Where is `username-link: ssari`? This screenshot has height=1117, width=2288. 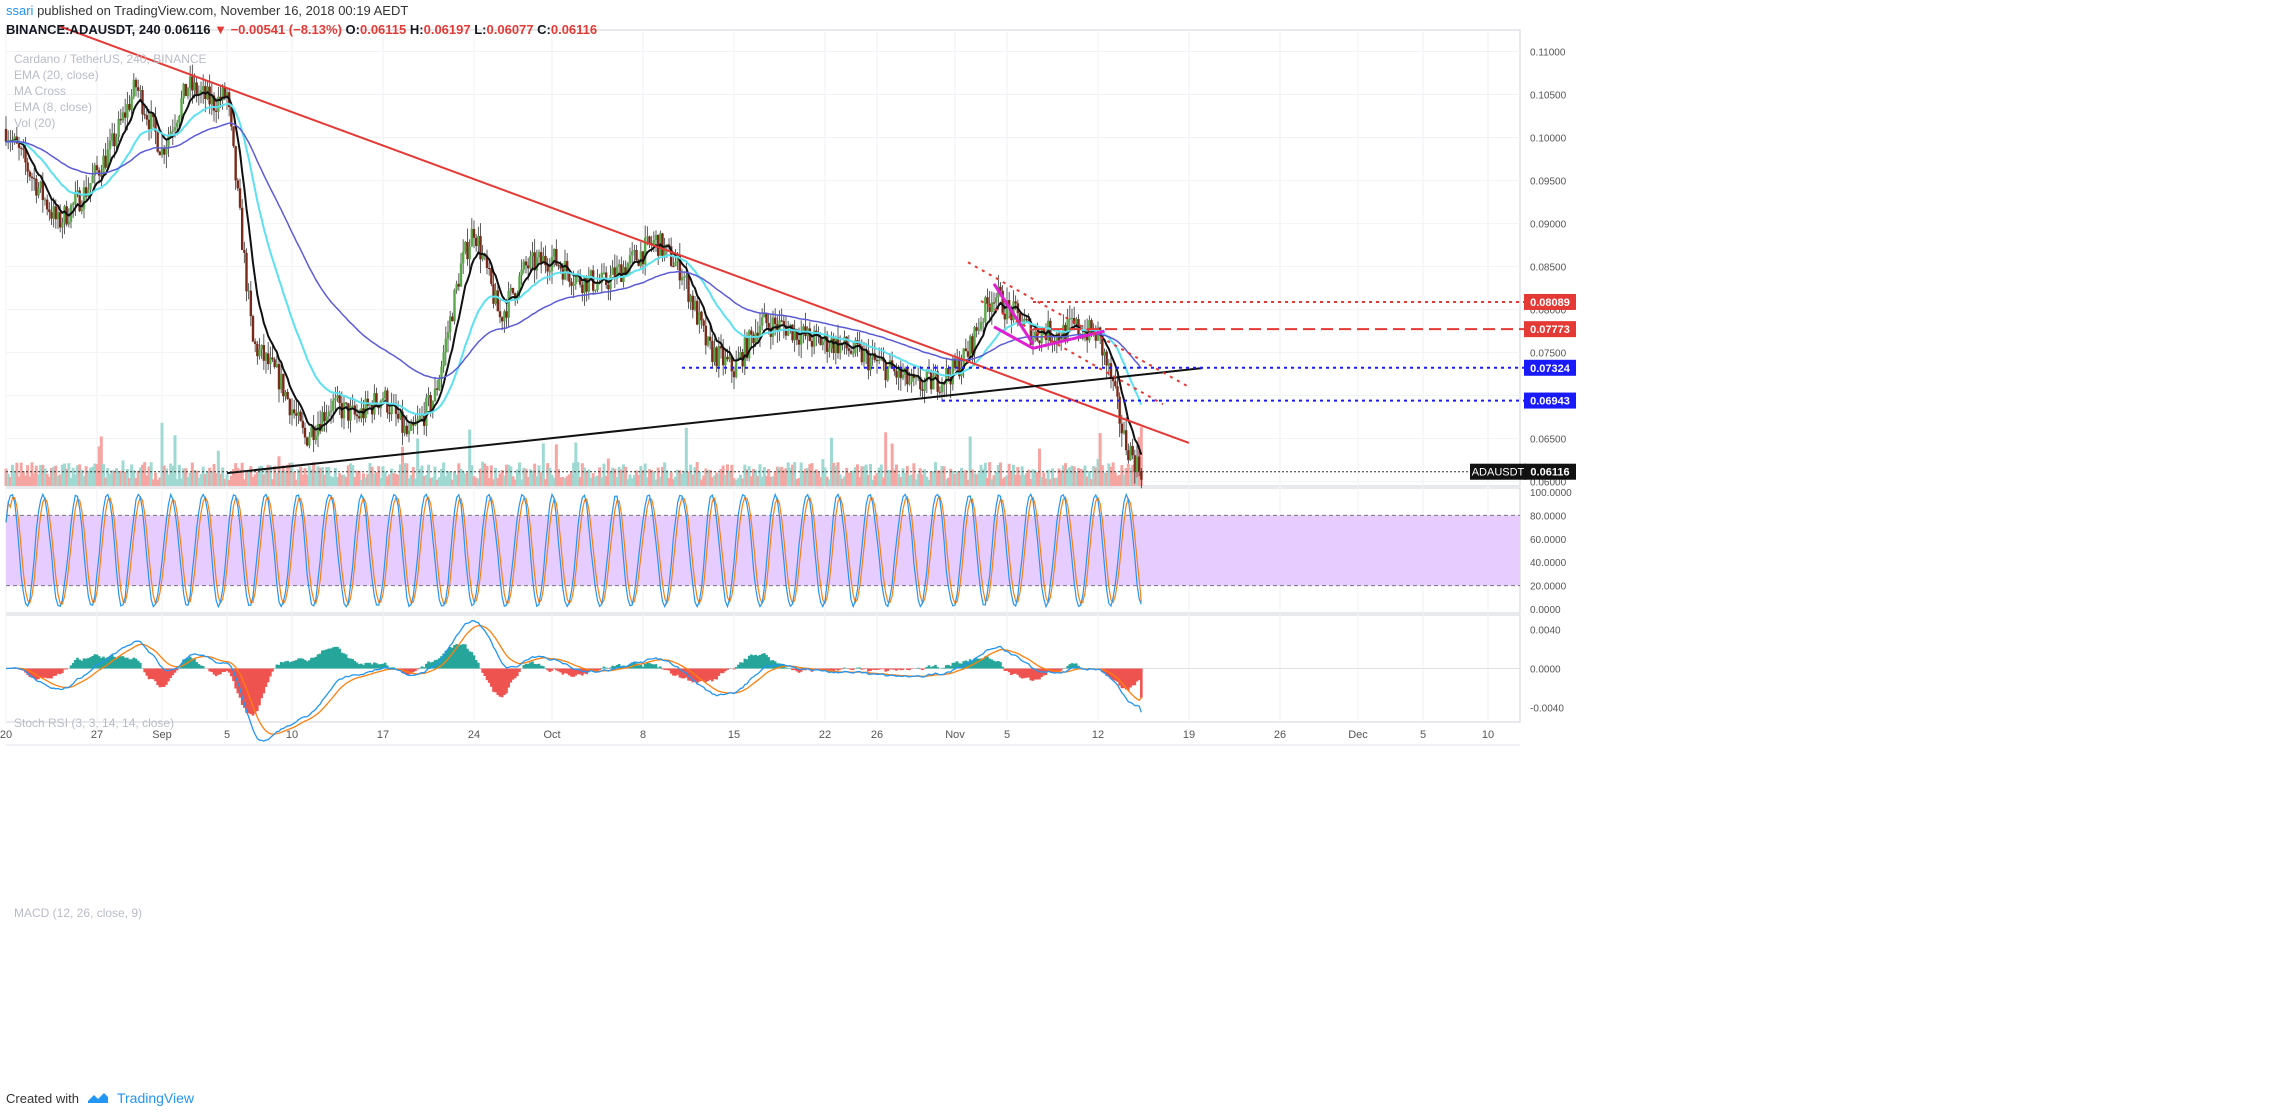
username-link: ssari is located at coordinates (20, 10).